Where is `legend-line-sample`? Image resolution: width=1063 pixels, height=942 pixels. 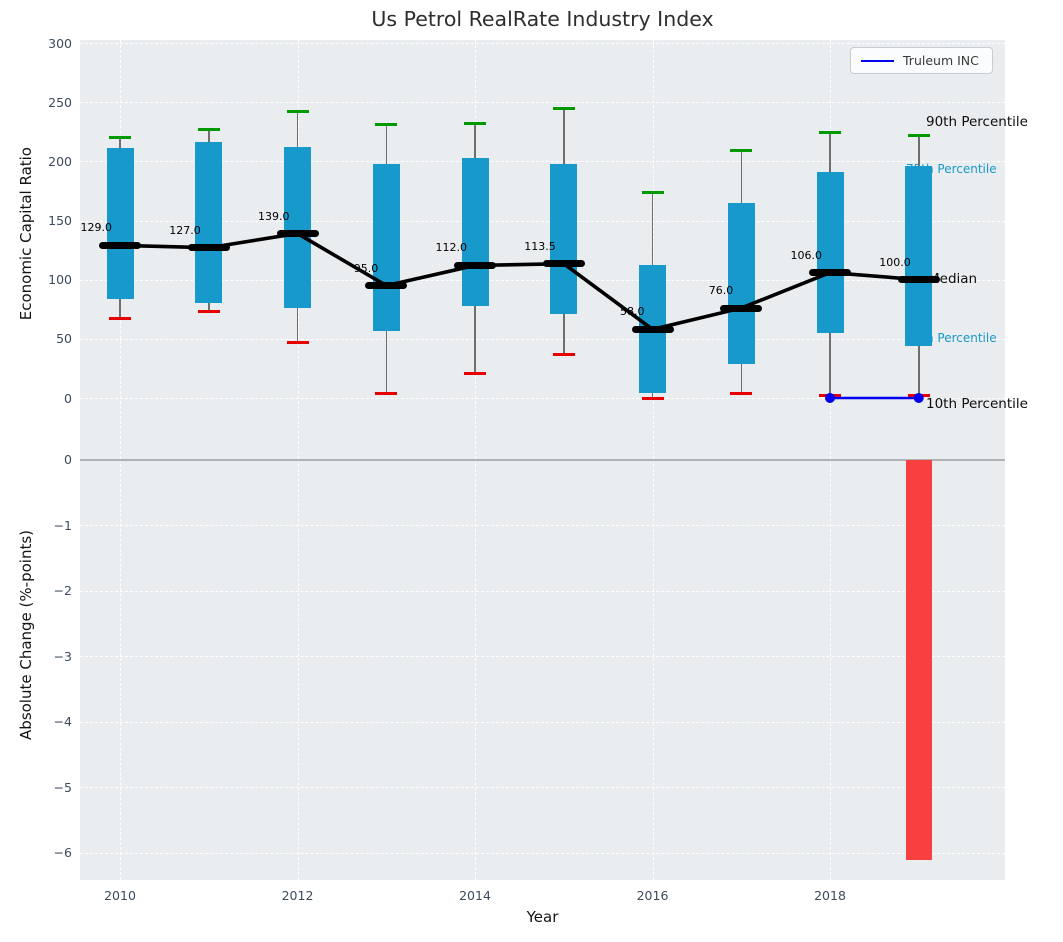 legend-line-sample is located at coordinates (877, 60).